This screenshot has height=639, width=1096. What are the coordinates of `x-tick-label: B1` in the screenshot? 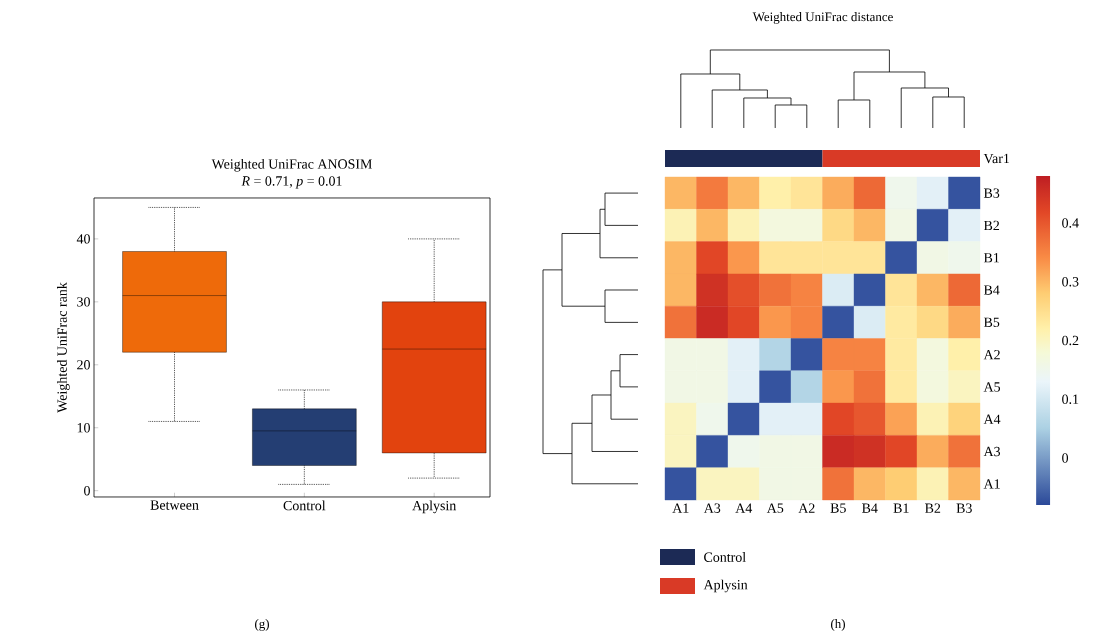 It's located at (901, 508).